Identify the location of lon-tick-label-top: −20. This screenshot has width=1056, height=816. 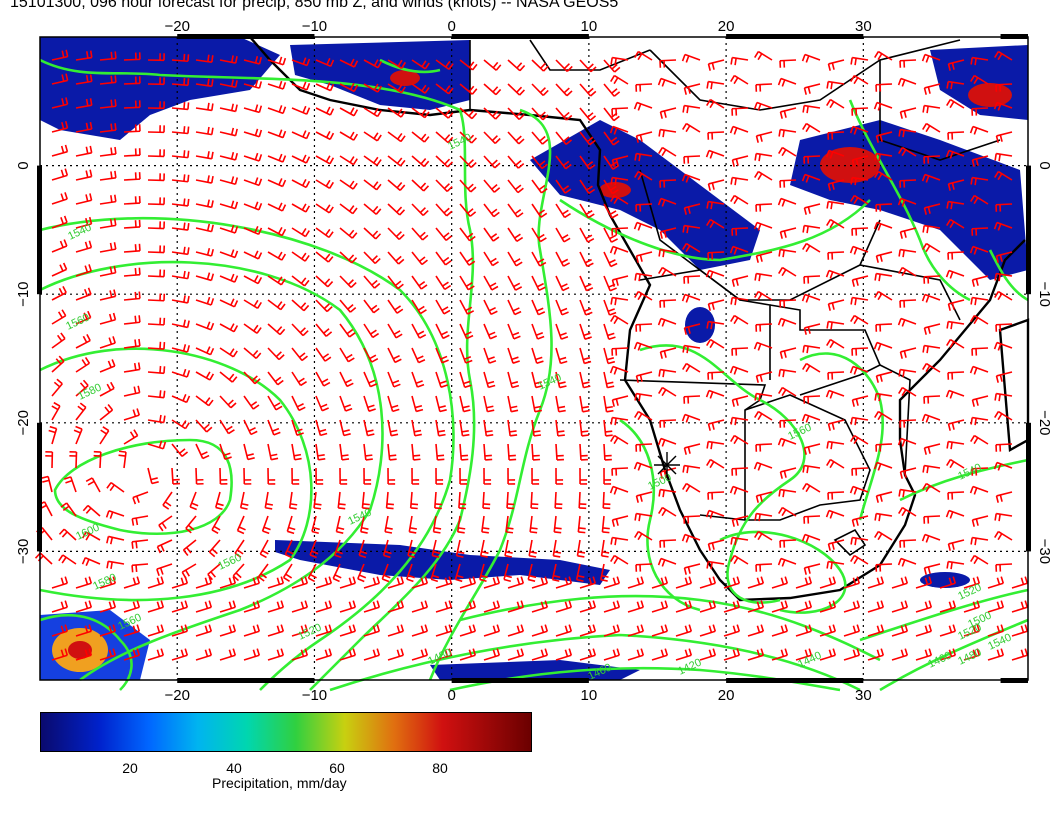
(176, 26).